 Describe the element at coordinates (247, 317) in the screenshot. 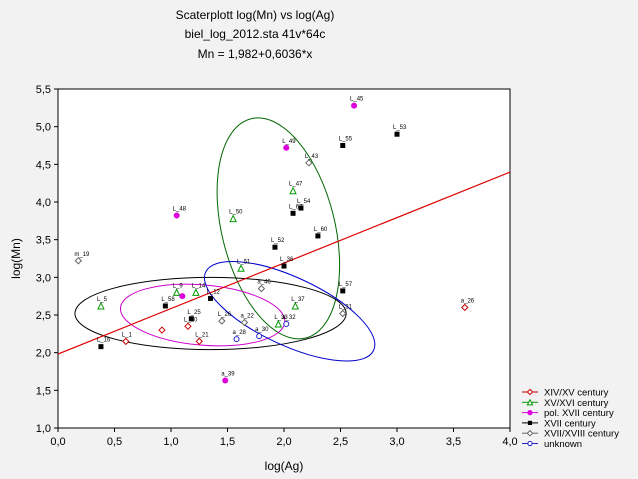

I see `point-label: a_22` at that location.